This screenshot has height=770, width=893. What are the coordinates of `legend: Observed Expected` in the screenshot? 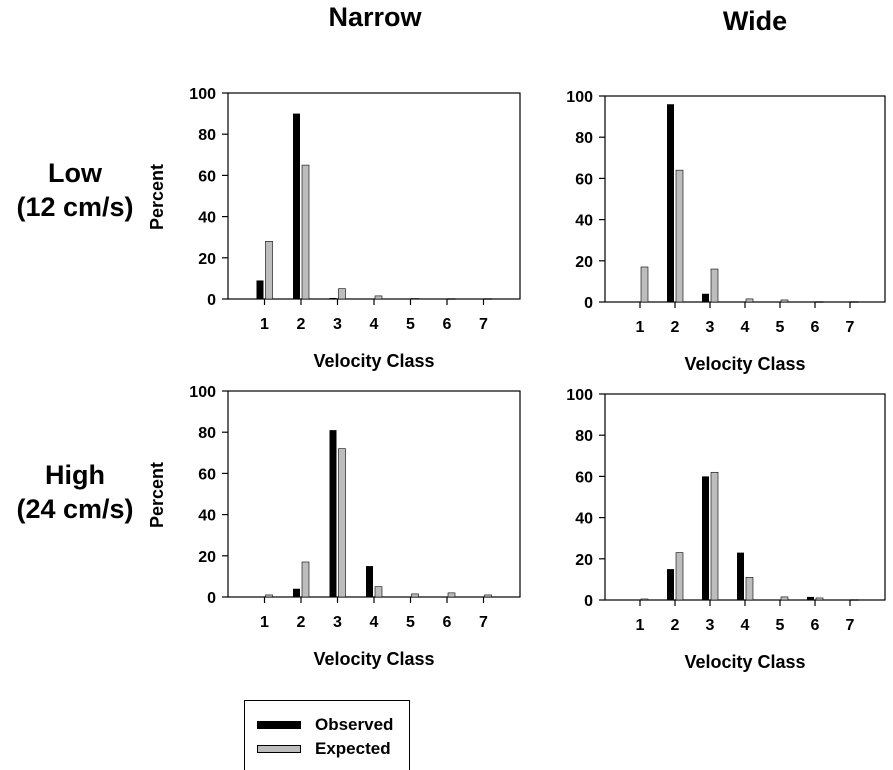 It's located at (327, 735).